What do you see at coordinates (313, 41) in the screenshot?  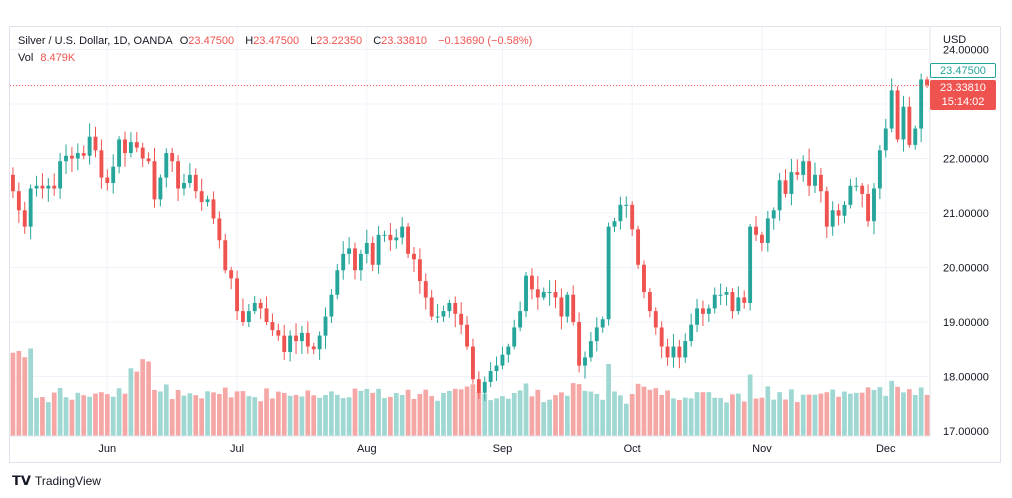 I see `low-label: L` at bounding box center [313, 41].